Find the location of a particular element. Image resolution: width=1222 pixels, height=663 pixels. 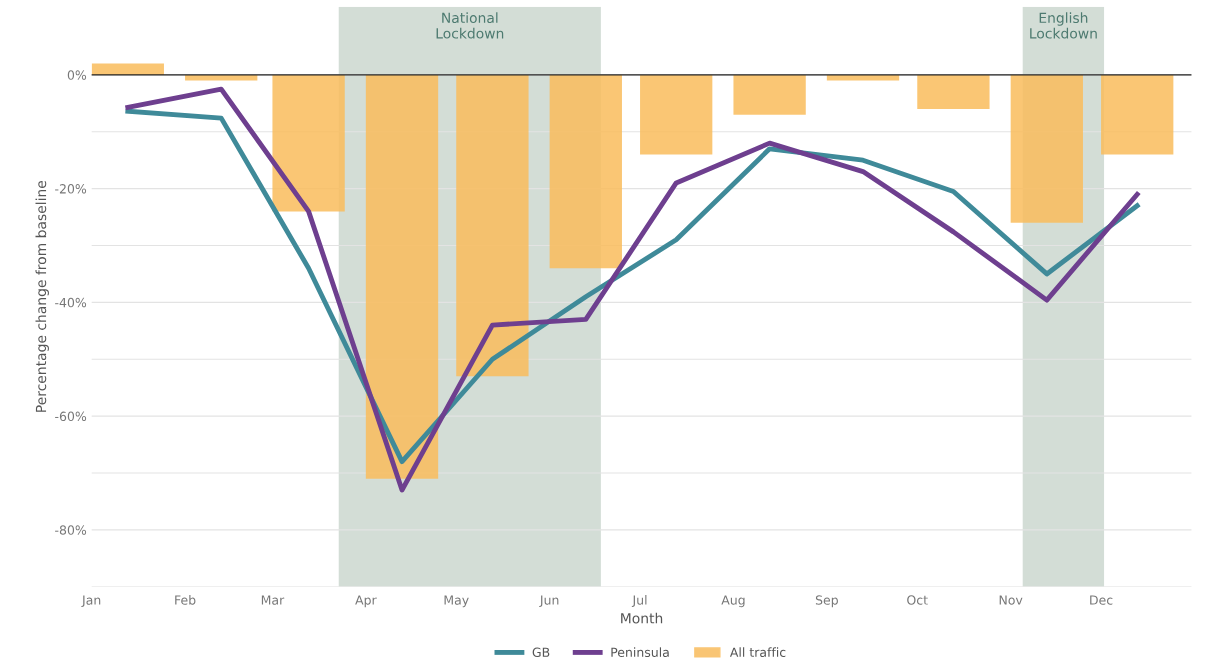

y-tick-label: -60% is located at coordinates (71, 416).